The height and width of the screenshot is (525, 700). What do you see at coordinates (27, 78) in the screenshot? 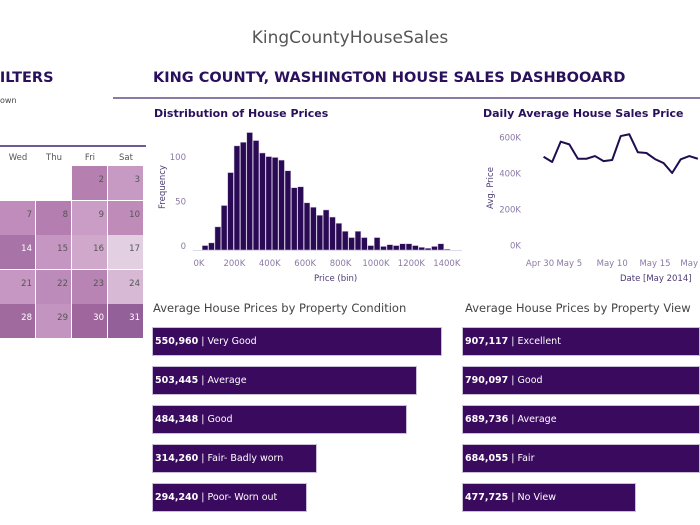
I see `filters-title: FILTERS` at bounding box center [27, 78].